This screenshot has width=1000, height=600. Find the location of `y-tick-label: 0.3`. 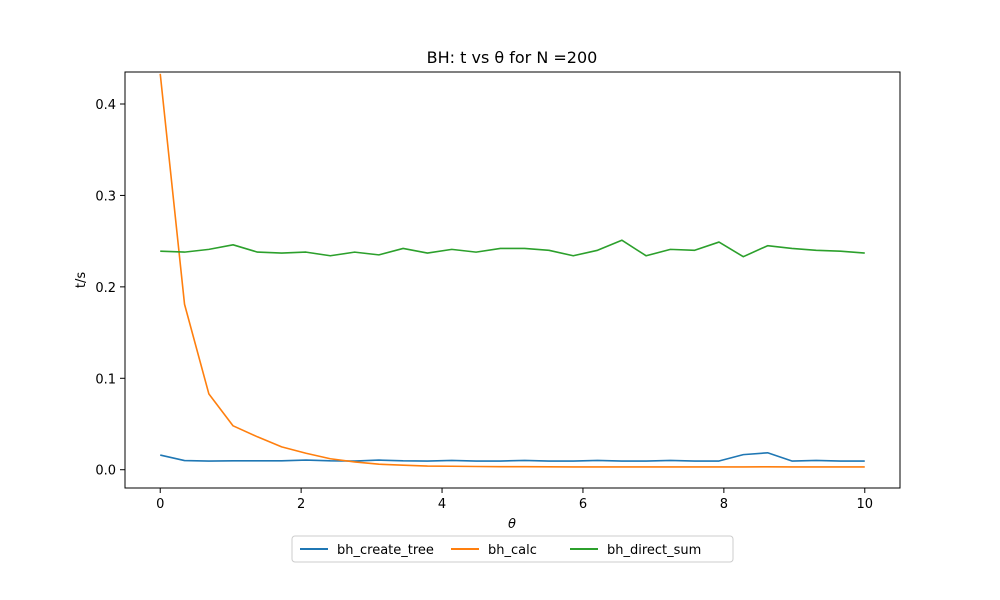

y-tick-label: 0.3 is located at coordinates (105, 196).